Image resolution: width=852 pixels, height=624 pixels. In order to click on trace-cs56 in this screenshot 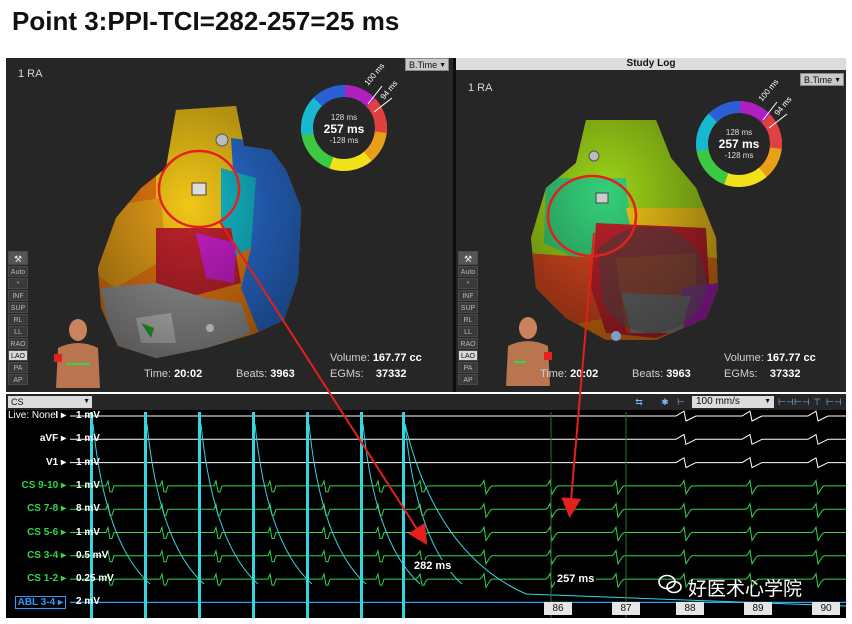, I will do `click(458, 533)`.